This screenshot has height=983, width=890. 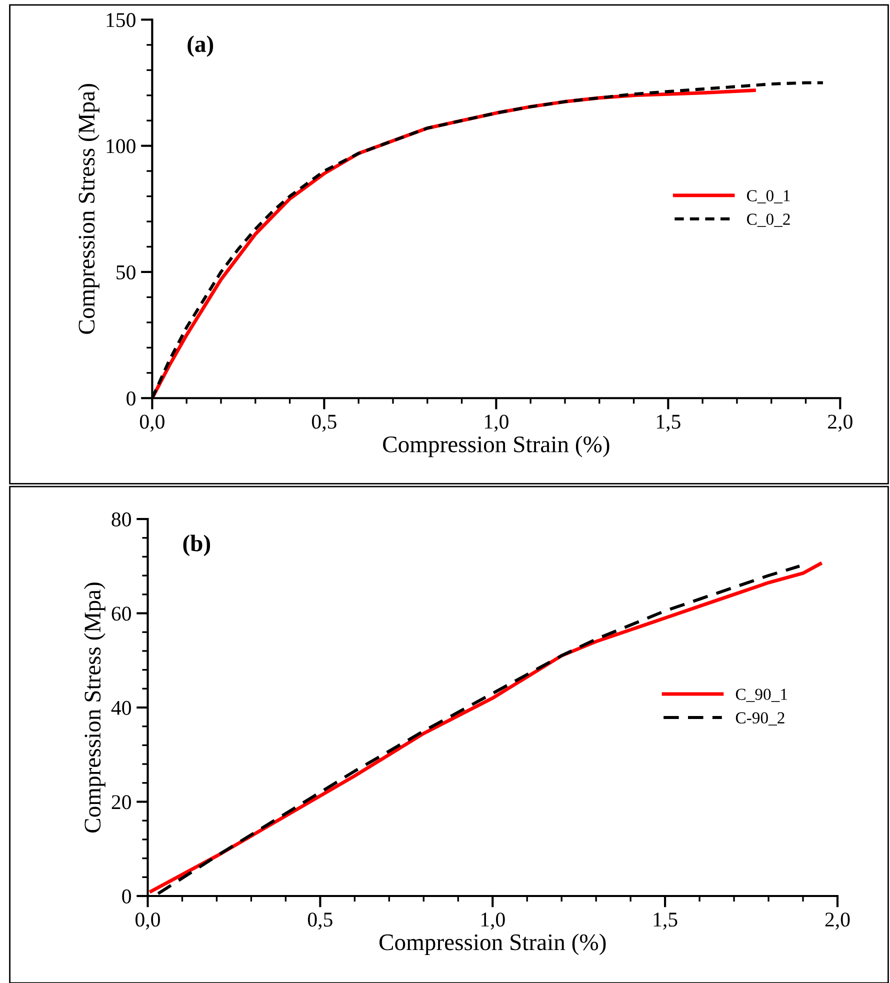 I want to click on legend-label: C_0_1, so click(x=768, y=197).